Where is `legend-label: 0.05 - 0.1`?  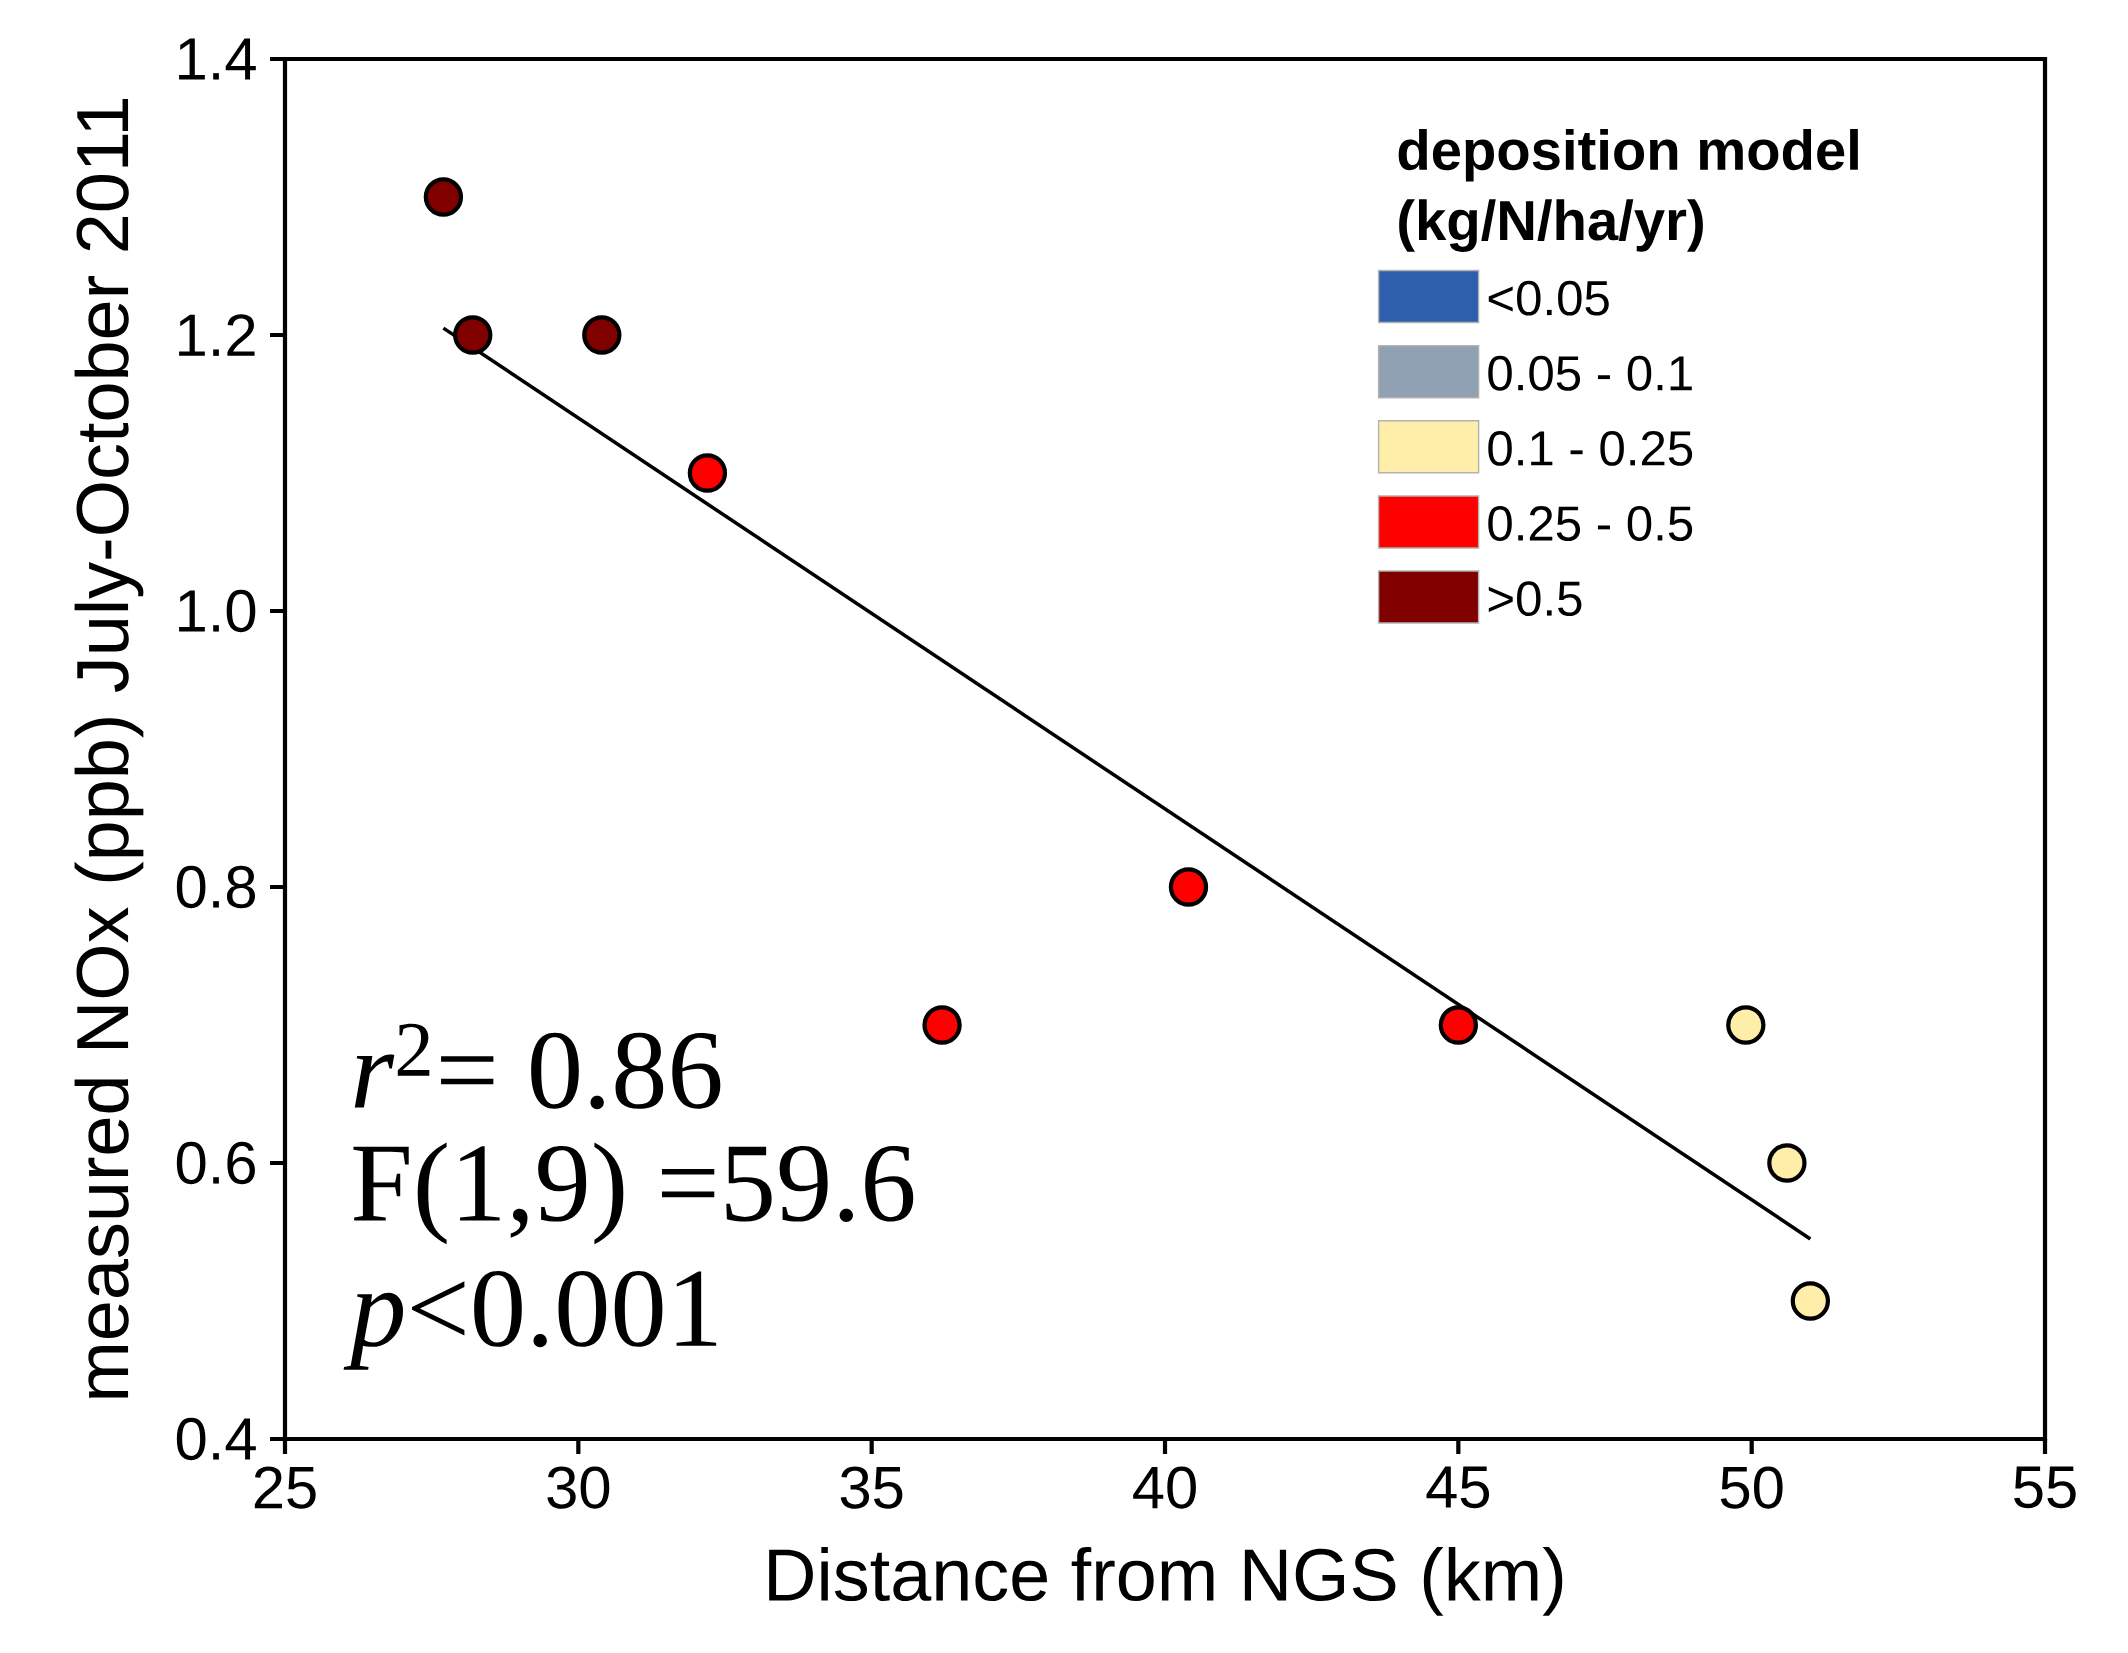
legend-label: 0.05 - 0.1 is located at coordinates (1590, 373).